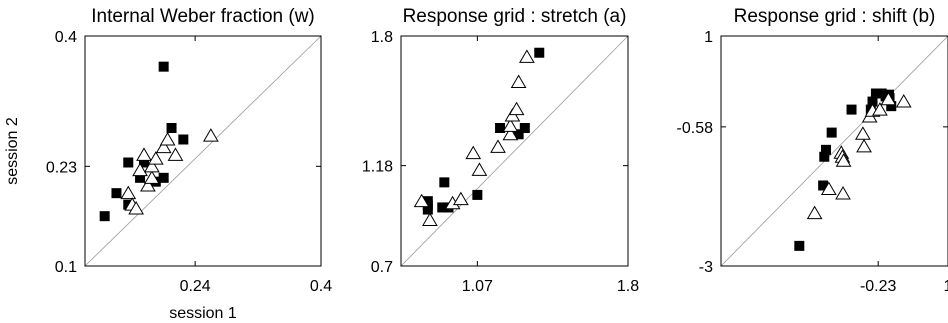 Image resolution: width=948 pixels, height=323 pixels. I want to click on x-tick-label: 1.07, so click(477, 286).